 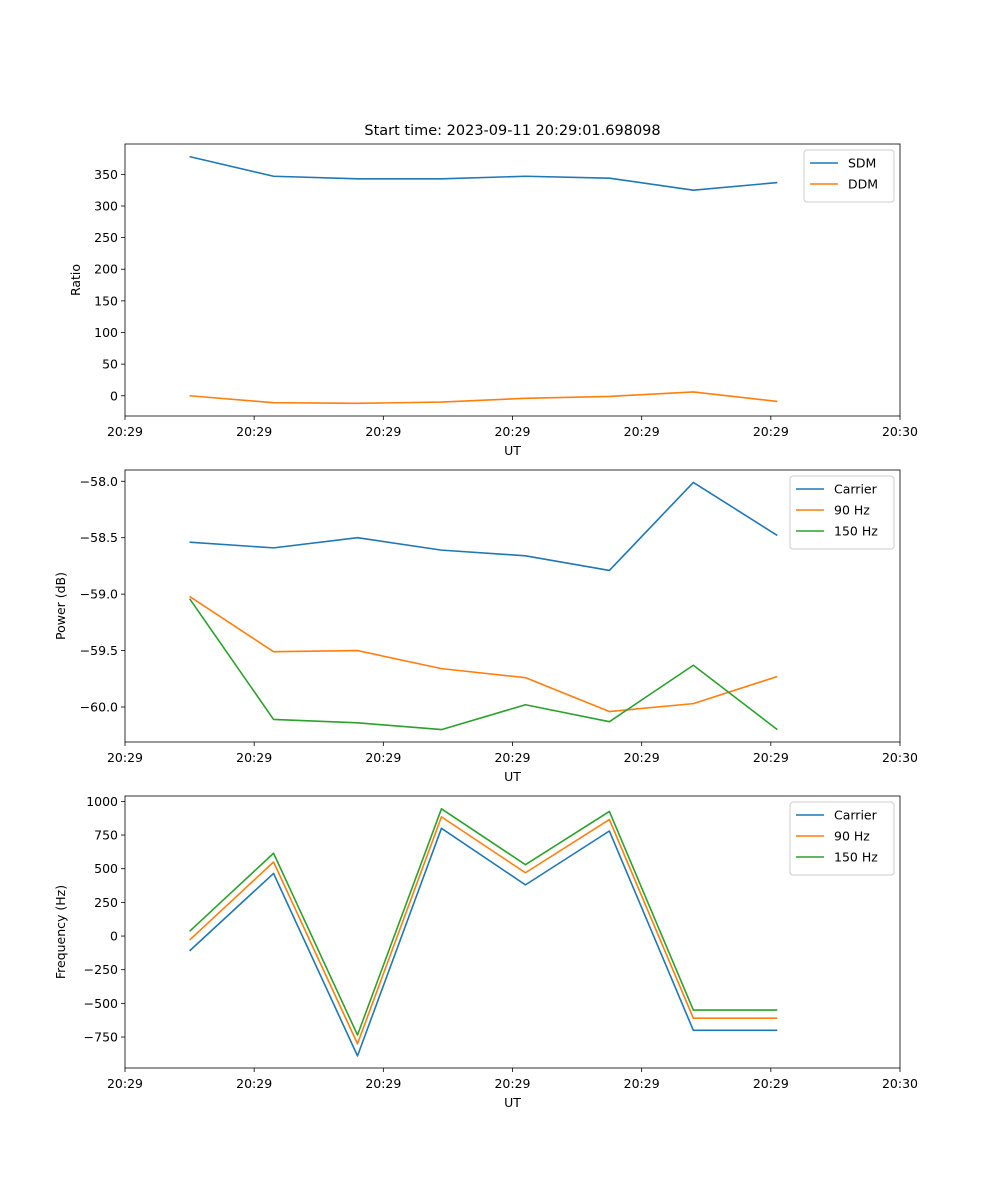 I want to click on series-line-sdm, so click(x=483, y=173).